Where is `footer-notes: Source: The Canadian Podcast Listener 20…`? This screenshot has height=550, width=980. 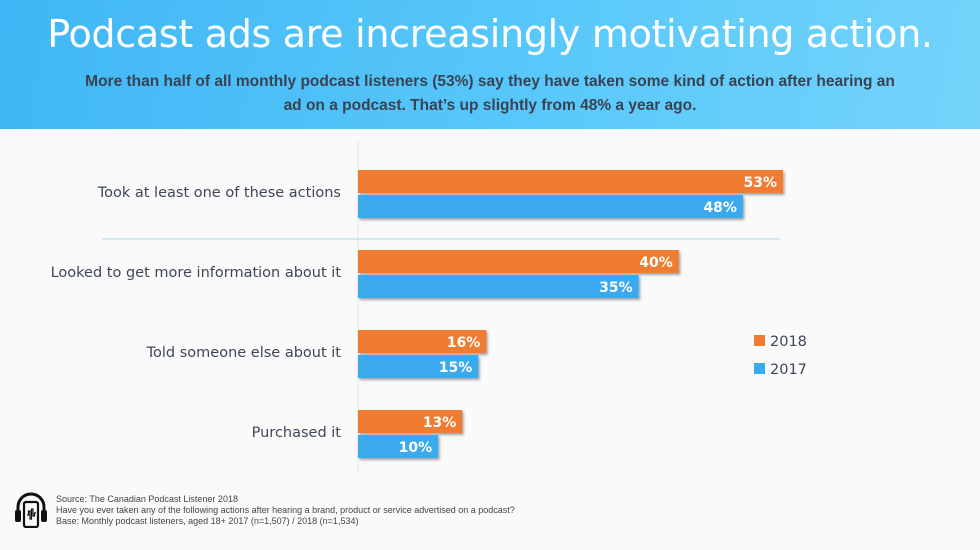 footer-notes: Source: The Canadian Podcast Listener 20… is located at coordinates (285, 510).